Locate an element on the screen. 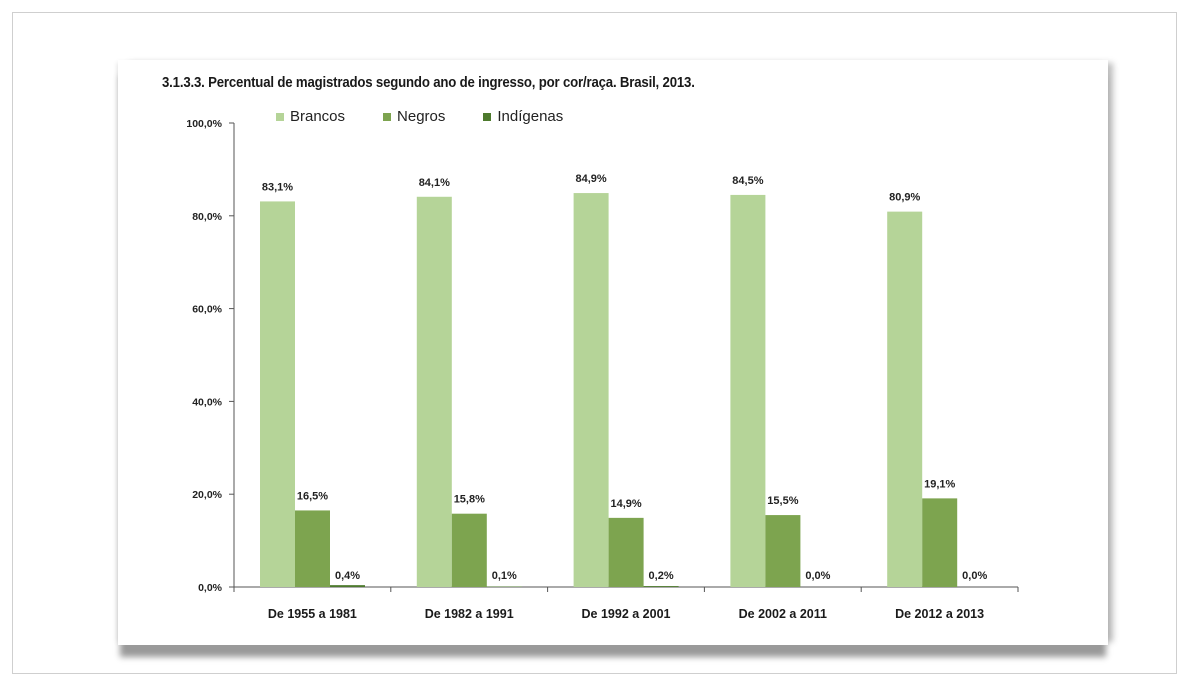 This screenshot has width=1185, height=682. data-label: 16,5% is located at coordinates (312, 496).